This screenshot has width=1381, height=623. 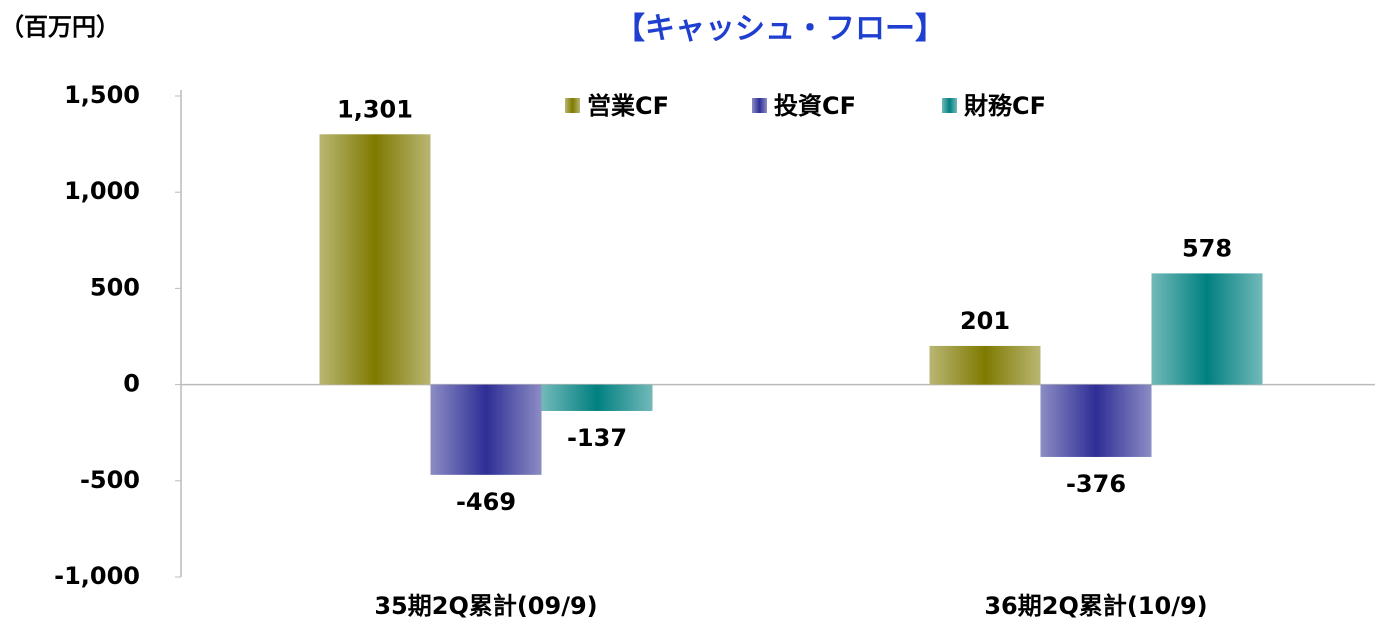 What do you see at coordinates (102, 95) in the screenshot?
I see `y-tick-label: 1,500` at bounding box center [102, 95].